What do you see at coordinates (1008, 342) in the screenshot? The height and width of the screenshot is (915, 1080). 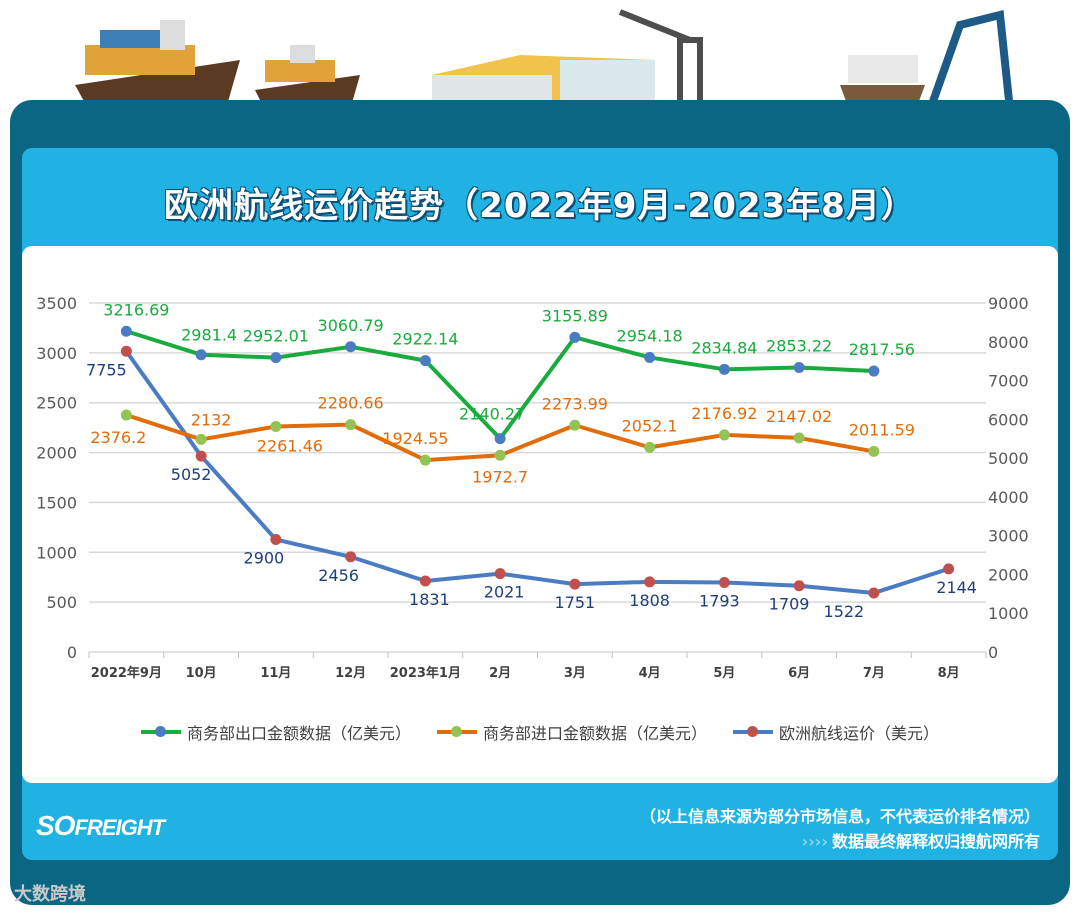 I see `right-axis-tick: 8000` at bounding box center [1008, 342].